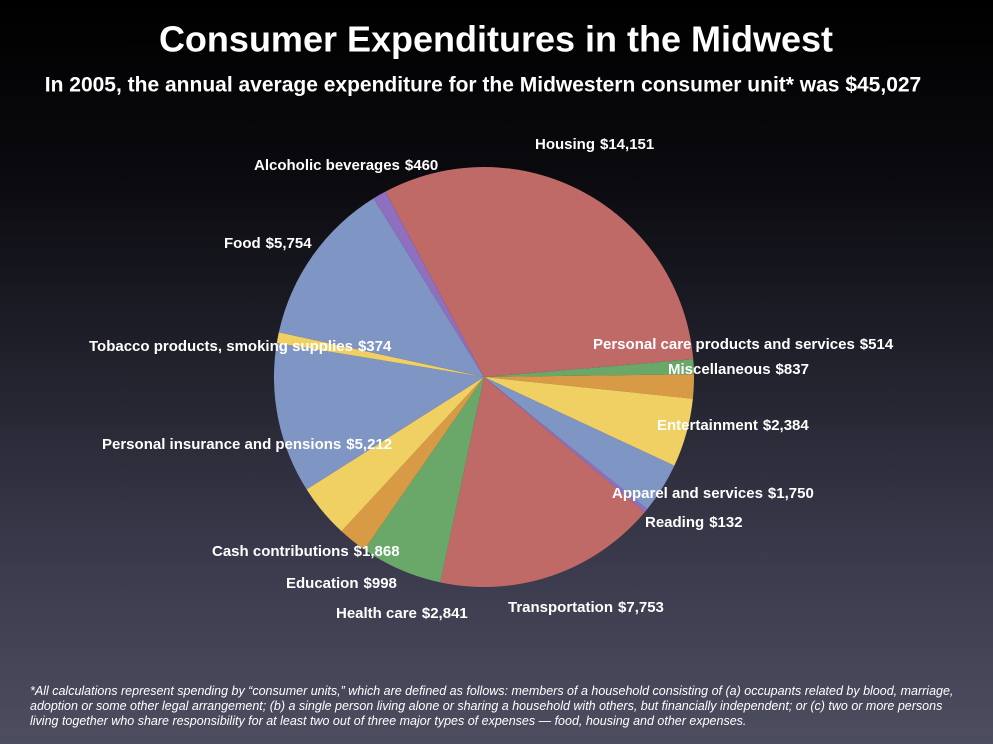 Image resolution: width=993 pixels, height=744 pixels. I want to click on slice-label: Reading $132, so click(694, 522).